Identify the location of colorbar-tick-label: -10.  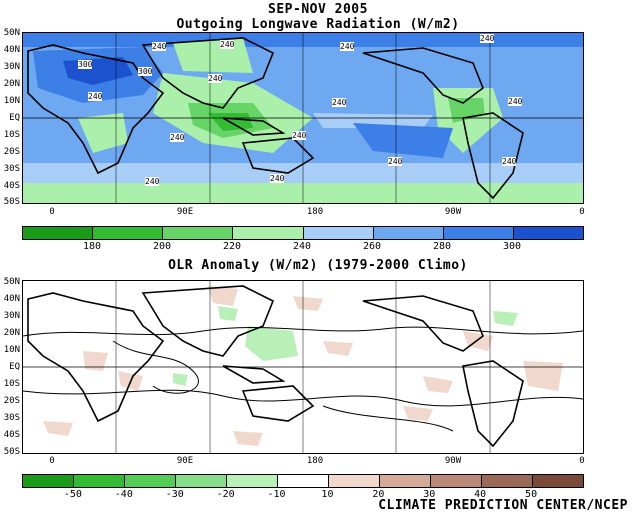
(276, 494).